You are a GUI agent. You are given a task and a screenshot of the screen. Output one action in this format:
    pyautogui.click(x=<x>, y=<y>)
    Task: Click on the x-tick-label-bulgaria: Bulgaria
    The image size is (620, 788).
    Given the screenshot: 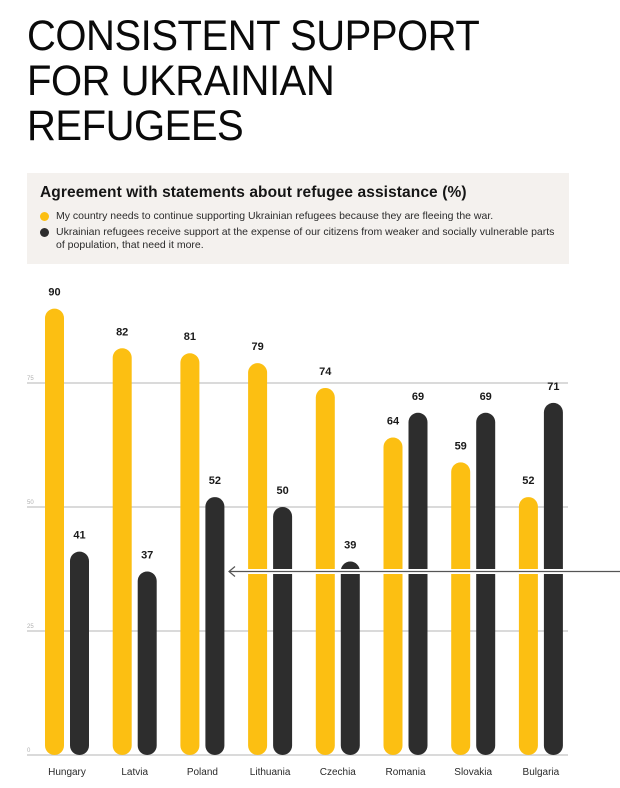 What is the action you would take?
    pyautogui.click(x=541, y=772)
    